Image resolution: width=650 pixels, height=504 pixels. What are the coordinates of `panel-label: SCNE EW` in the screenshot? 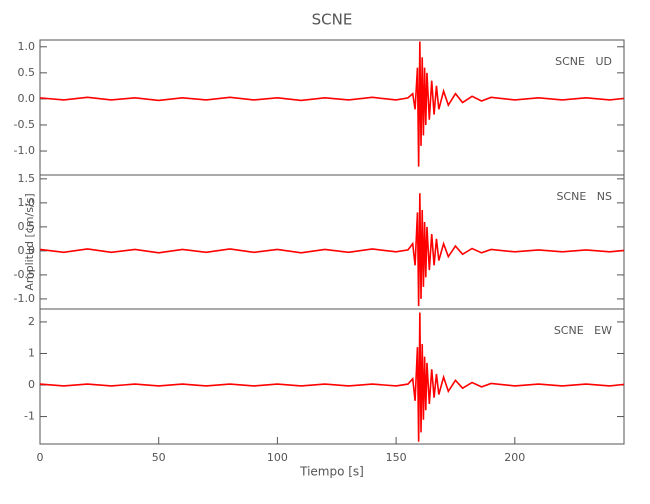 It's located at (583, 330).